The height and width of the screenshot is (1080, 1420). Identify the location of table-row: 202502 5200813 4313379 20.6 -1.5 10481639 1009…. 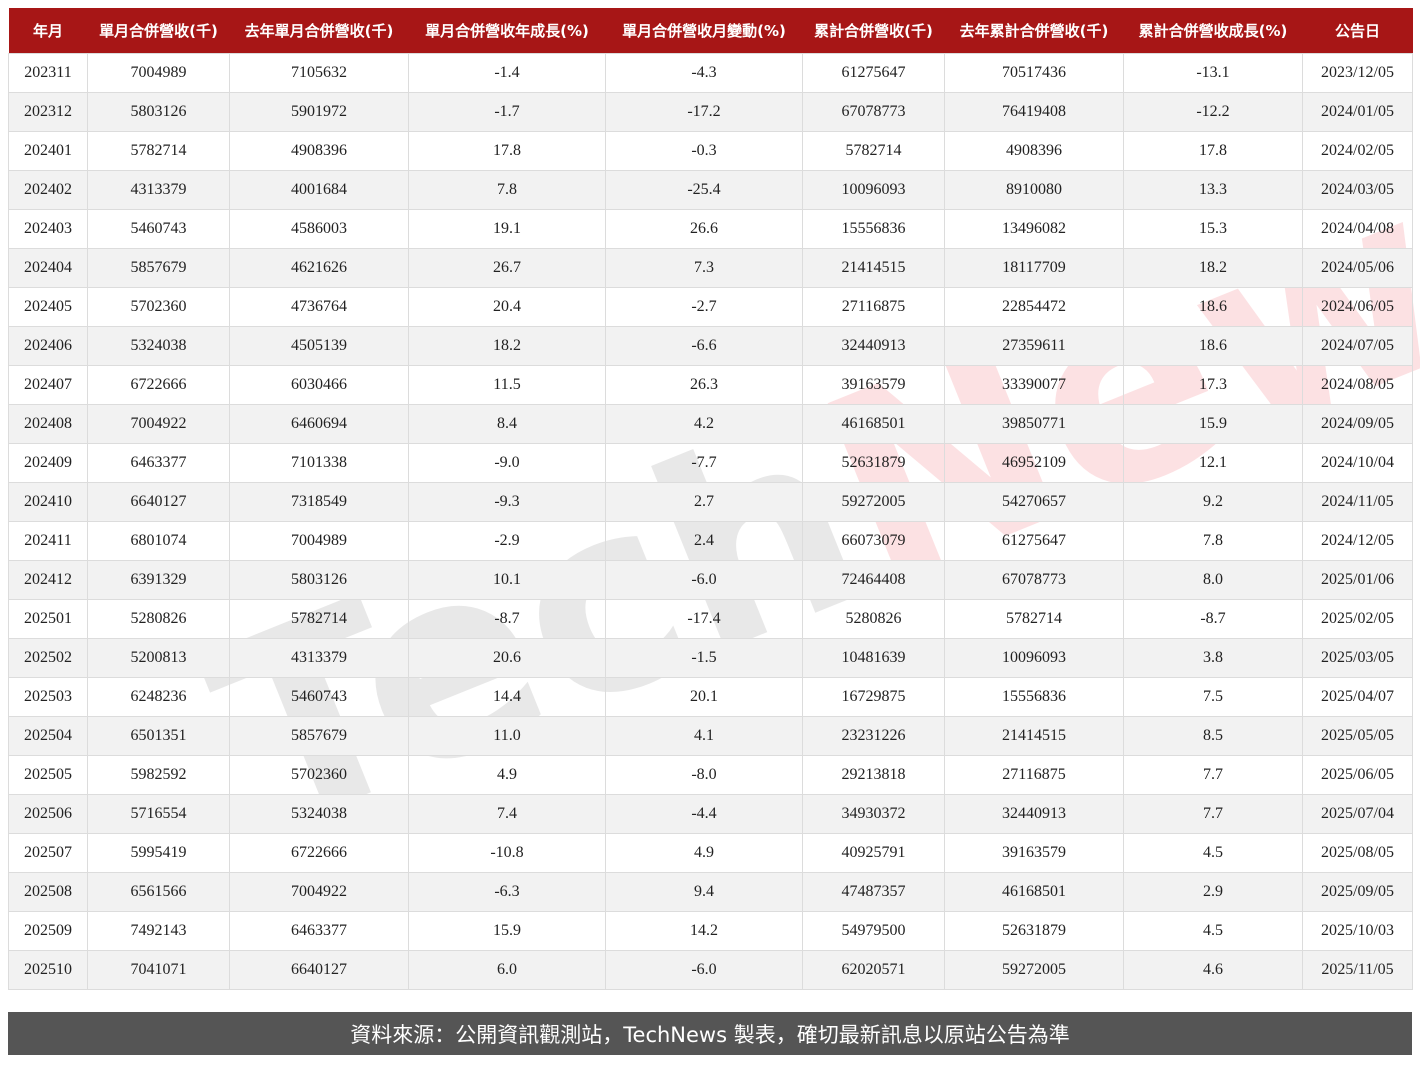
(710, 658).